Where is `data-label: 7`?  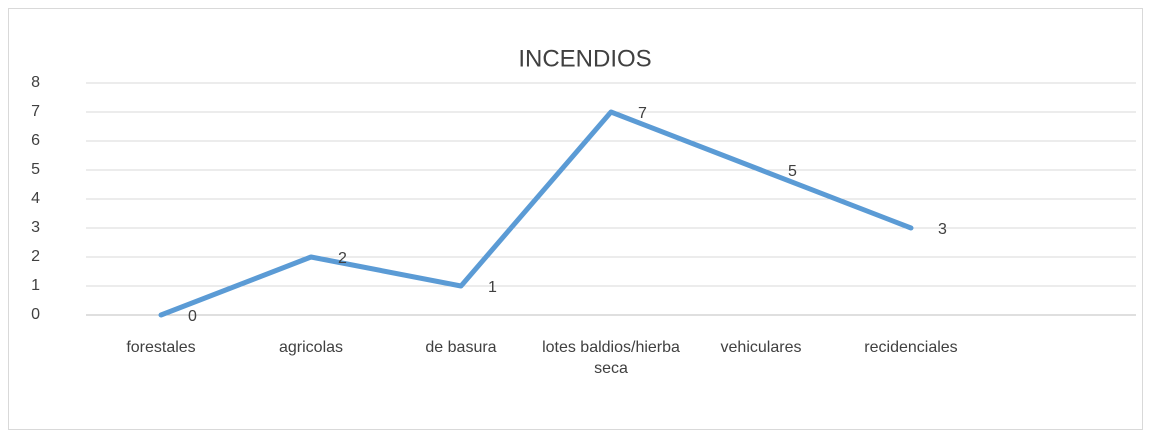 data-label: 7 is located at coordinates (642, 113).